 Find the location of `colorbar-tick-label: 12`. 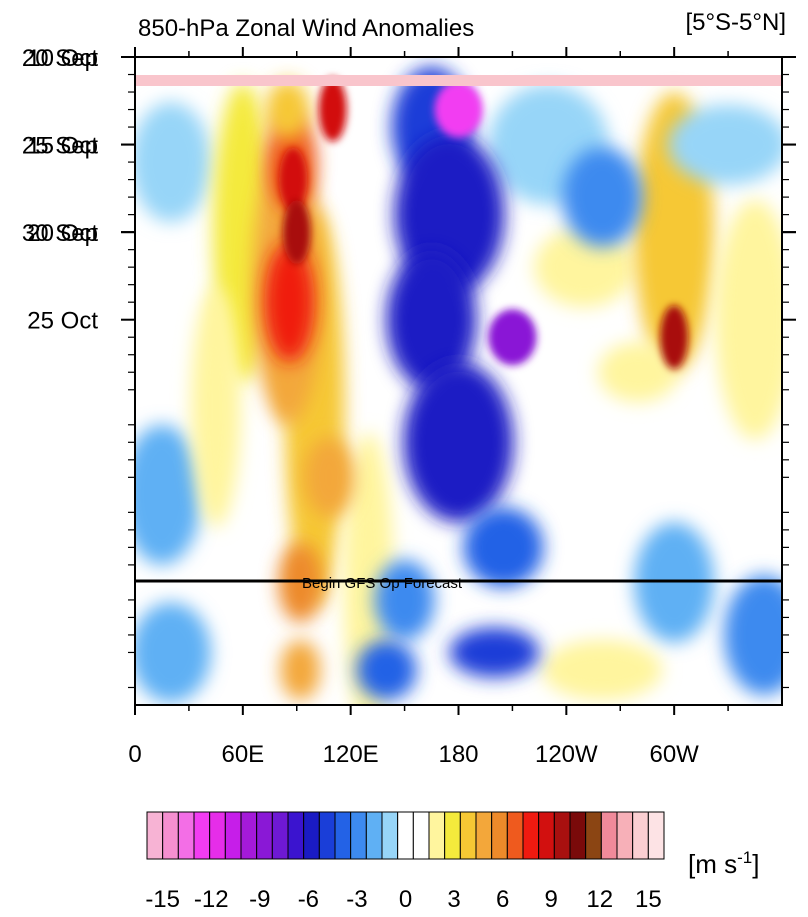

colorbar-tick-label: 12 is located at coordinates (599, 899).